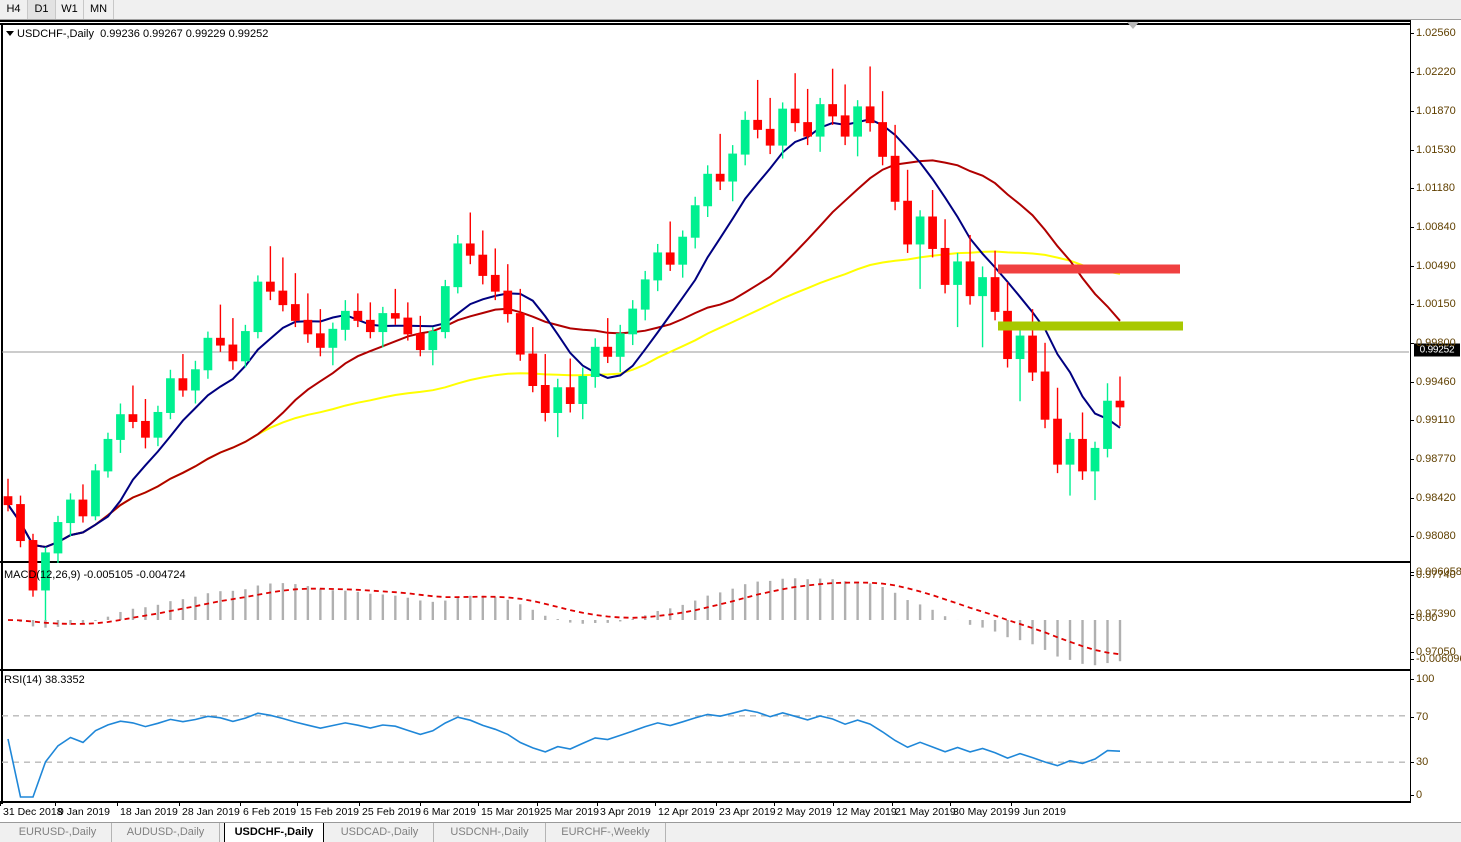  What do you see at coordinates (1436, 72) in the screenshot?
I see `price-axis-label: 1.02220` at bounding box center [1436, 72].